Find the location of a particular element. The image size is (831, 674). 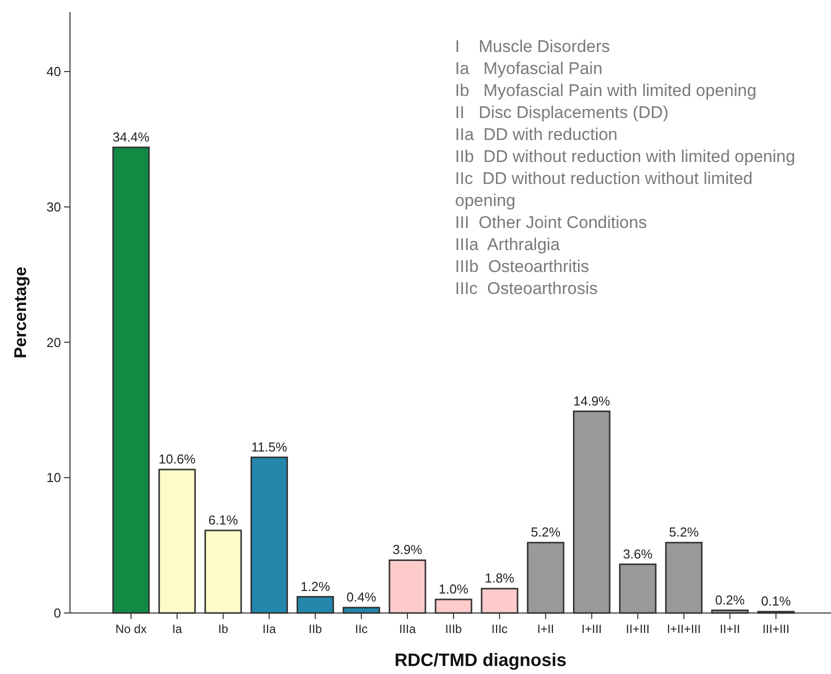

data-label: 6.1% is located at coordinates (223, 520).